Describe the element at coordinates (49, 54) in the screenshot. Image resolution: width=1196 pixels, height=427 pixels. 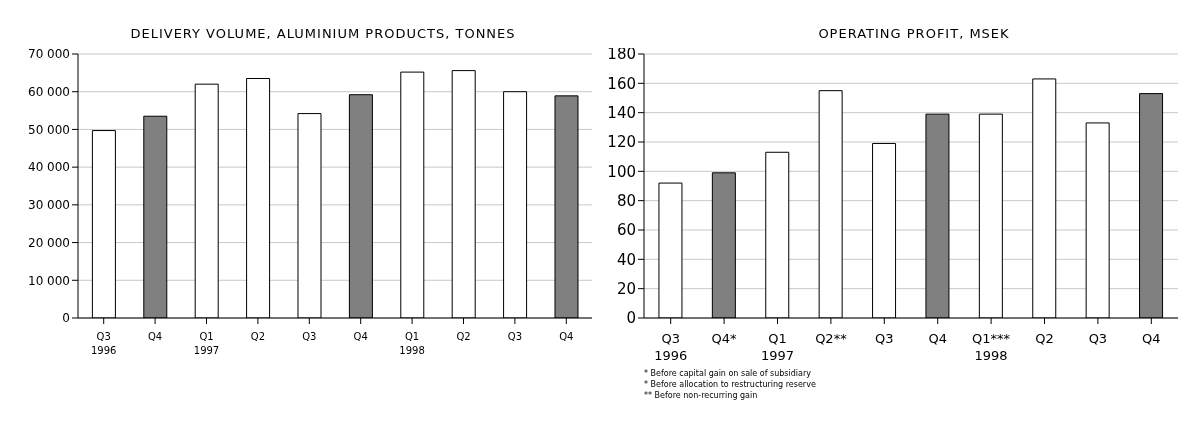
I see `y-tick-label: 70 000` at that location.